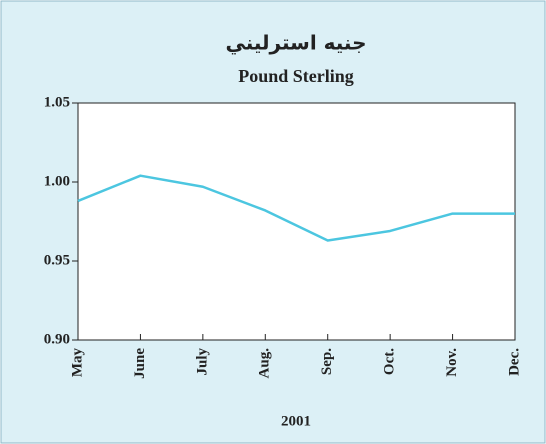  Describe the element at coordinates (390, 361) in the screenshot. I see `x-tick-label: Oct.` at that location.